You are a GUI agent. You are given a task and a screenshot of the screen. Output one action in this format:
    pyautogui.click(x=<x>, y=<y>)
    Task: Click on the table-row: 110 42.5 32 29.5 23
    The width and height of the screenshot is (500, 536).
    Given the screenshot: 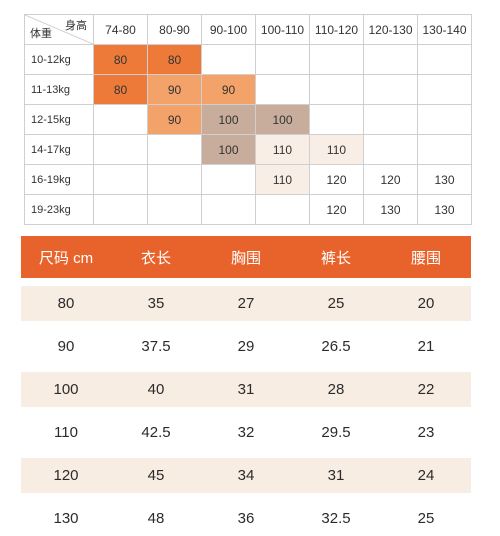 What is the action you would take?
    pyautogui.click(x=246, y=432)
    